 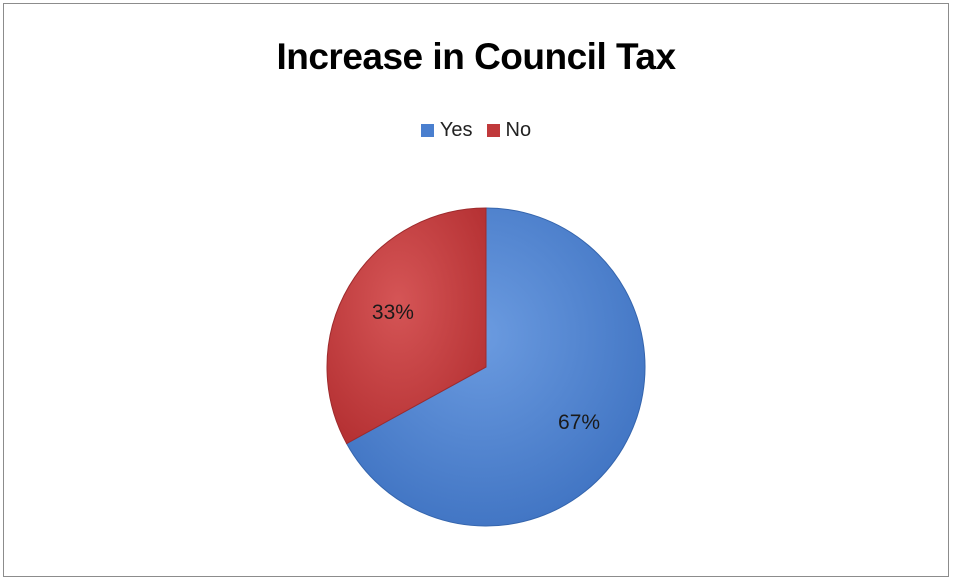 I want to click on legend-label-yes: Yes, so click(x=456, y=130).